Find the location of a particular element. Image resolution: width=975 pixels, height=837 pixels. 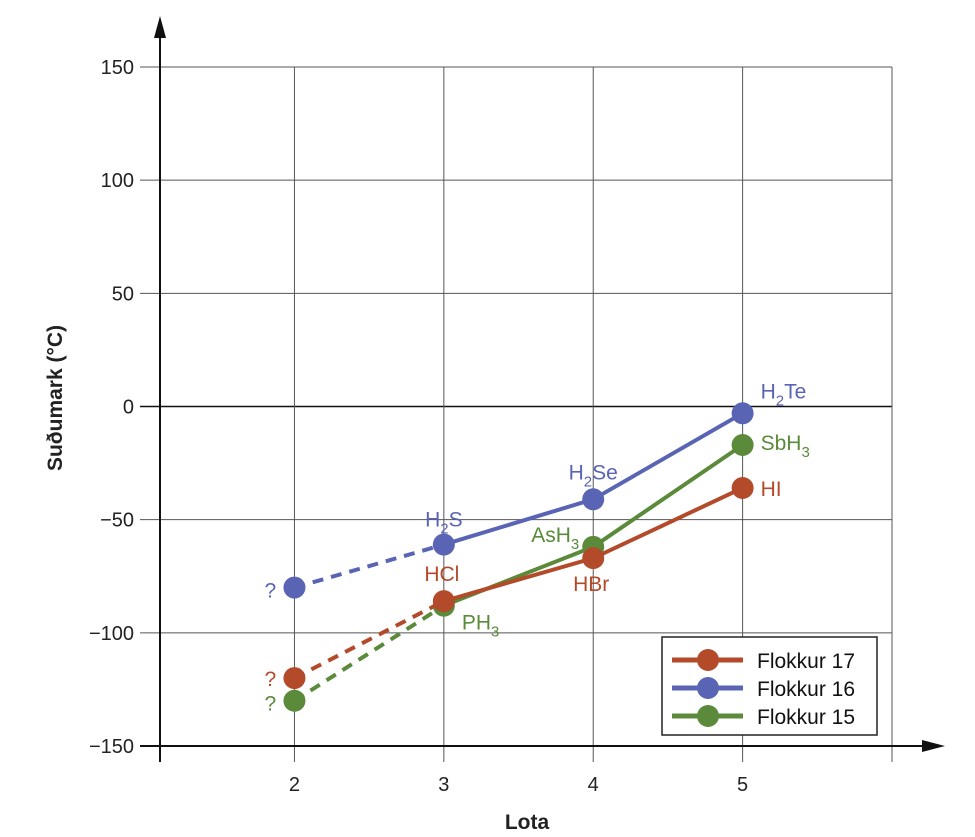

legend: Flokkur 17 Flokkur 16 Flokkur 15 is located at coordinates (769, 686).